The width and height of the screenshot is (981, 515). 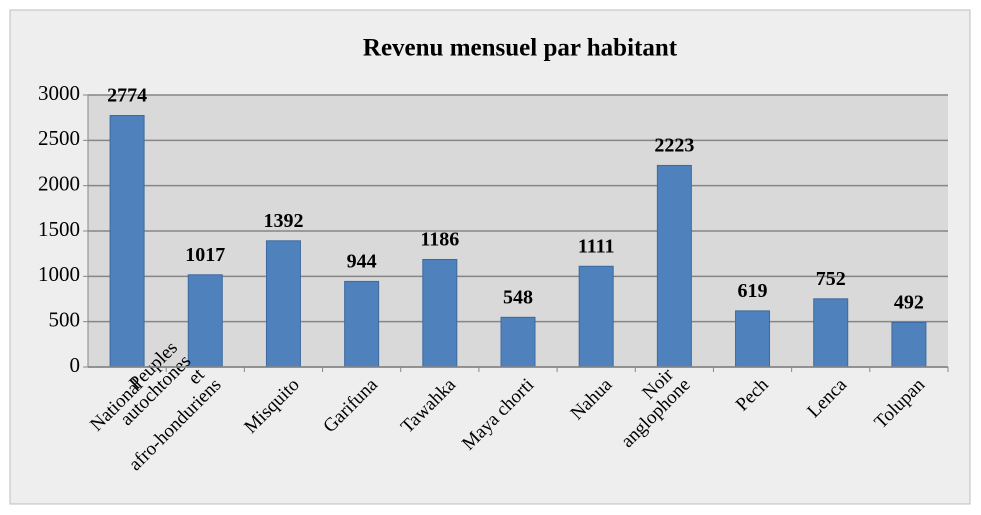 What do you see at coordinates (596, 246) in the screenshot?
I see `value-label: 1111` at bounding box center [596, 246].